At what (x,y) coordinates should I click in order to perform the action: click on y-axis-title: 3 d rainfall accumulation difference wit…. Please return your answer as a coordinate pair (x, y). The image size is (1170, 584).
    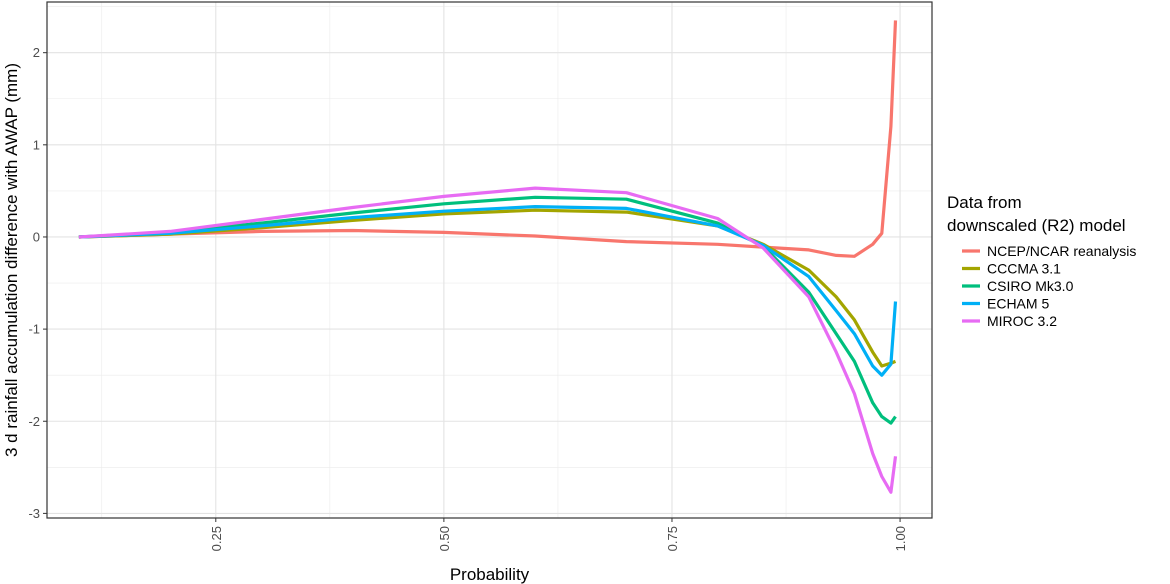
    Looking at the image, I should click on (11, 260).